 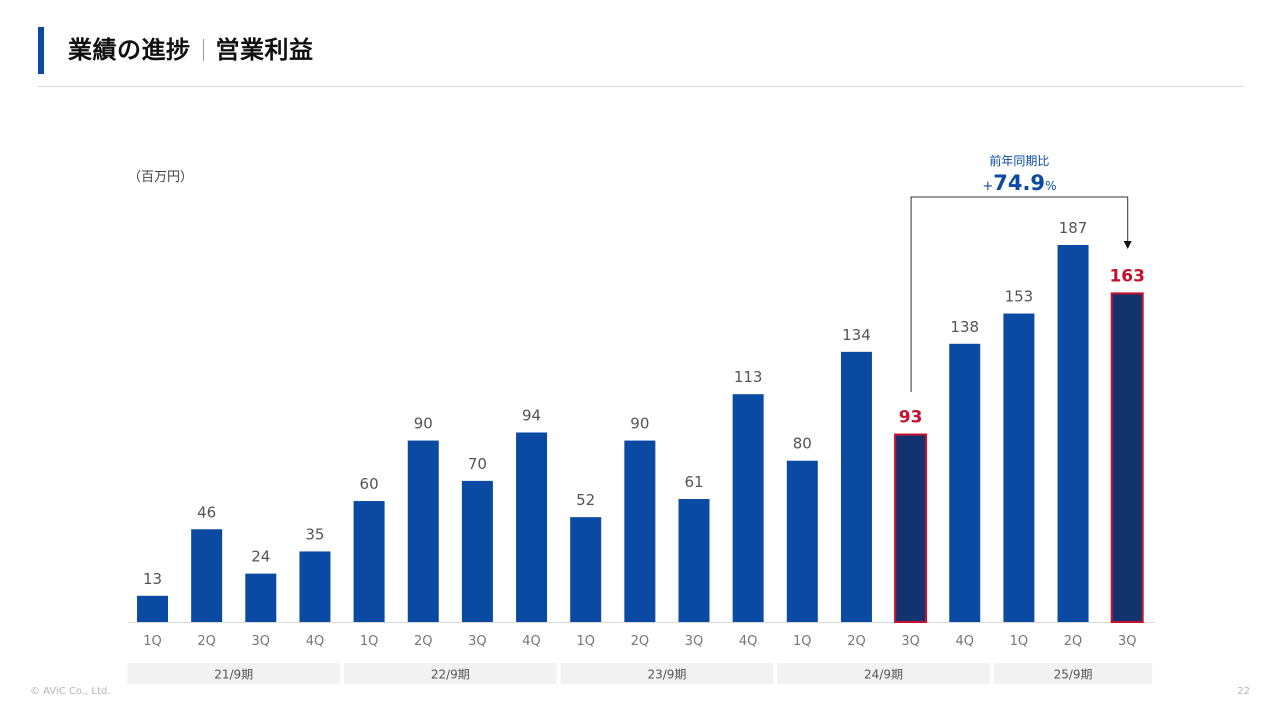 I want to click on title-accent-bar, so click(x=41, y=50).